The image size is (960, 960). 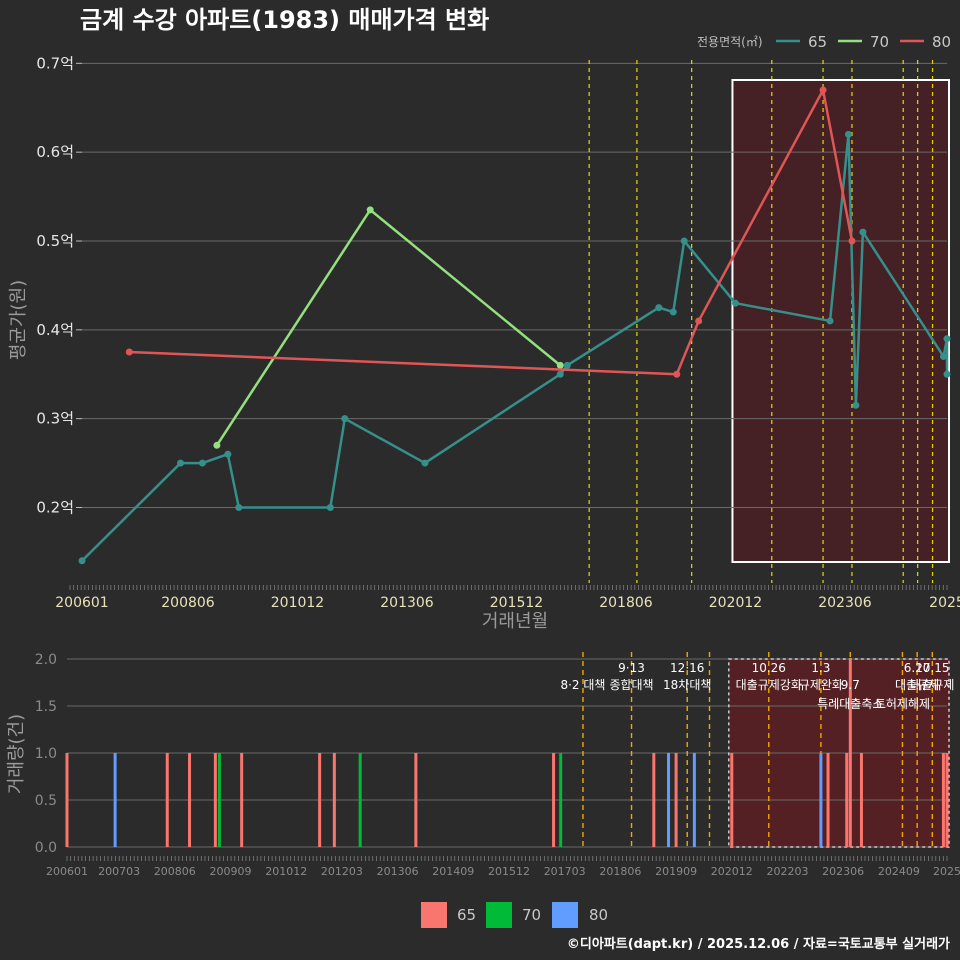 What do you see at coordinates (55, 507) in the screenshot?
I see `y-tick-label: 0.2억` at bounding box center [55, 507].